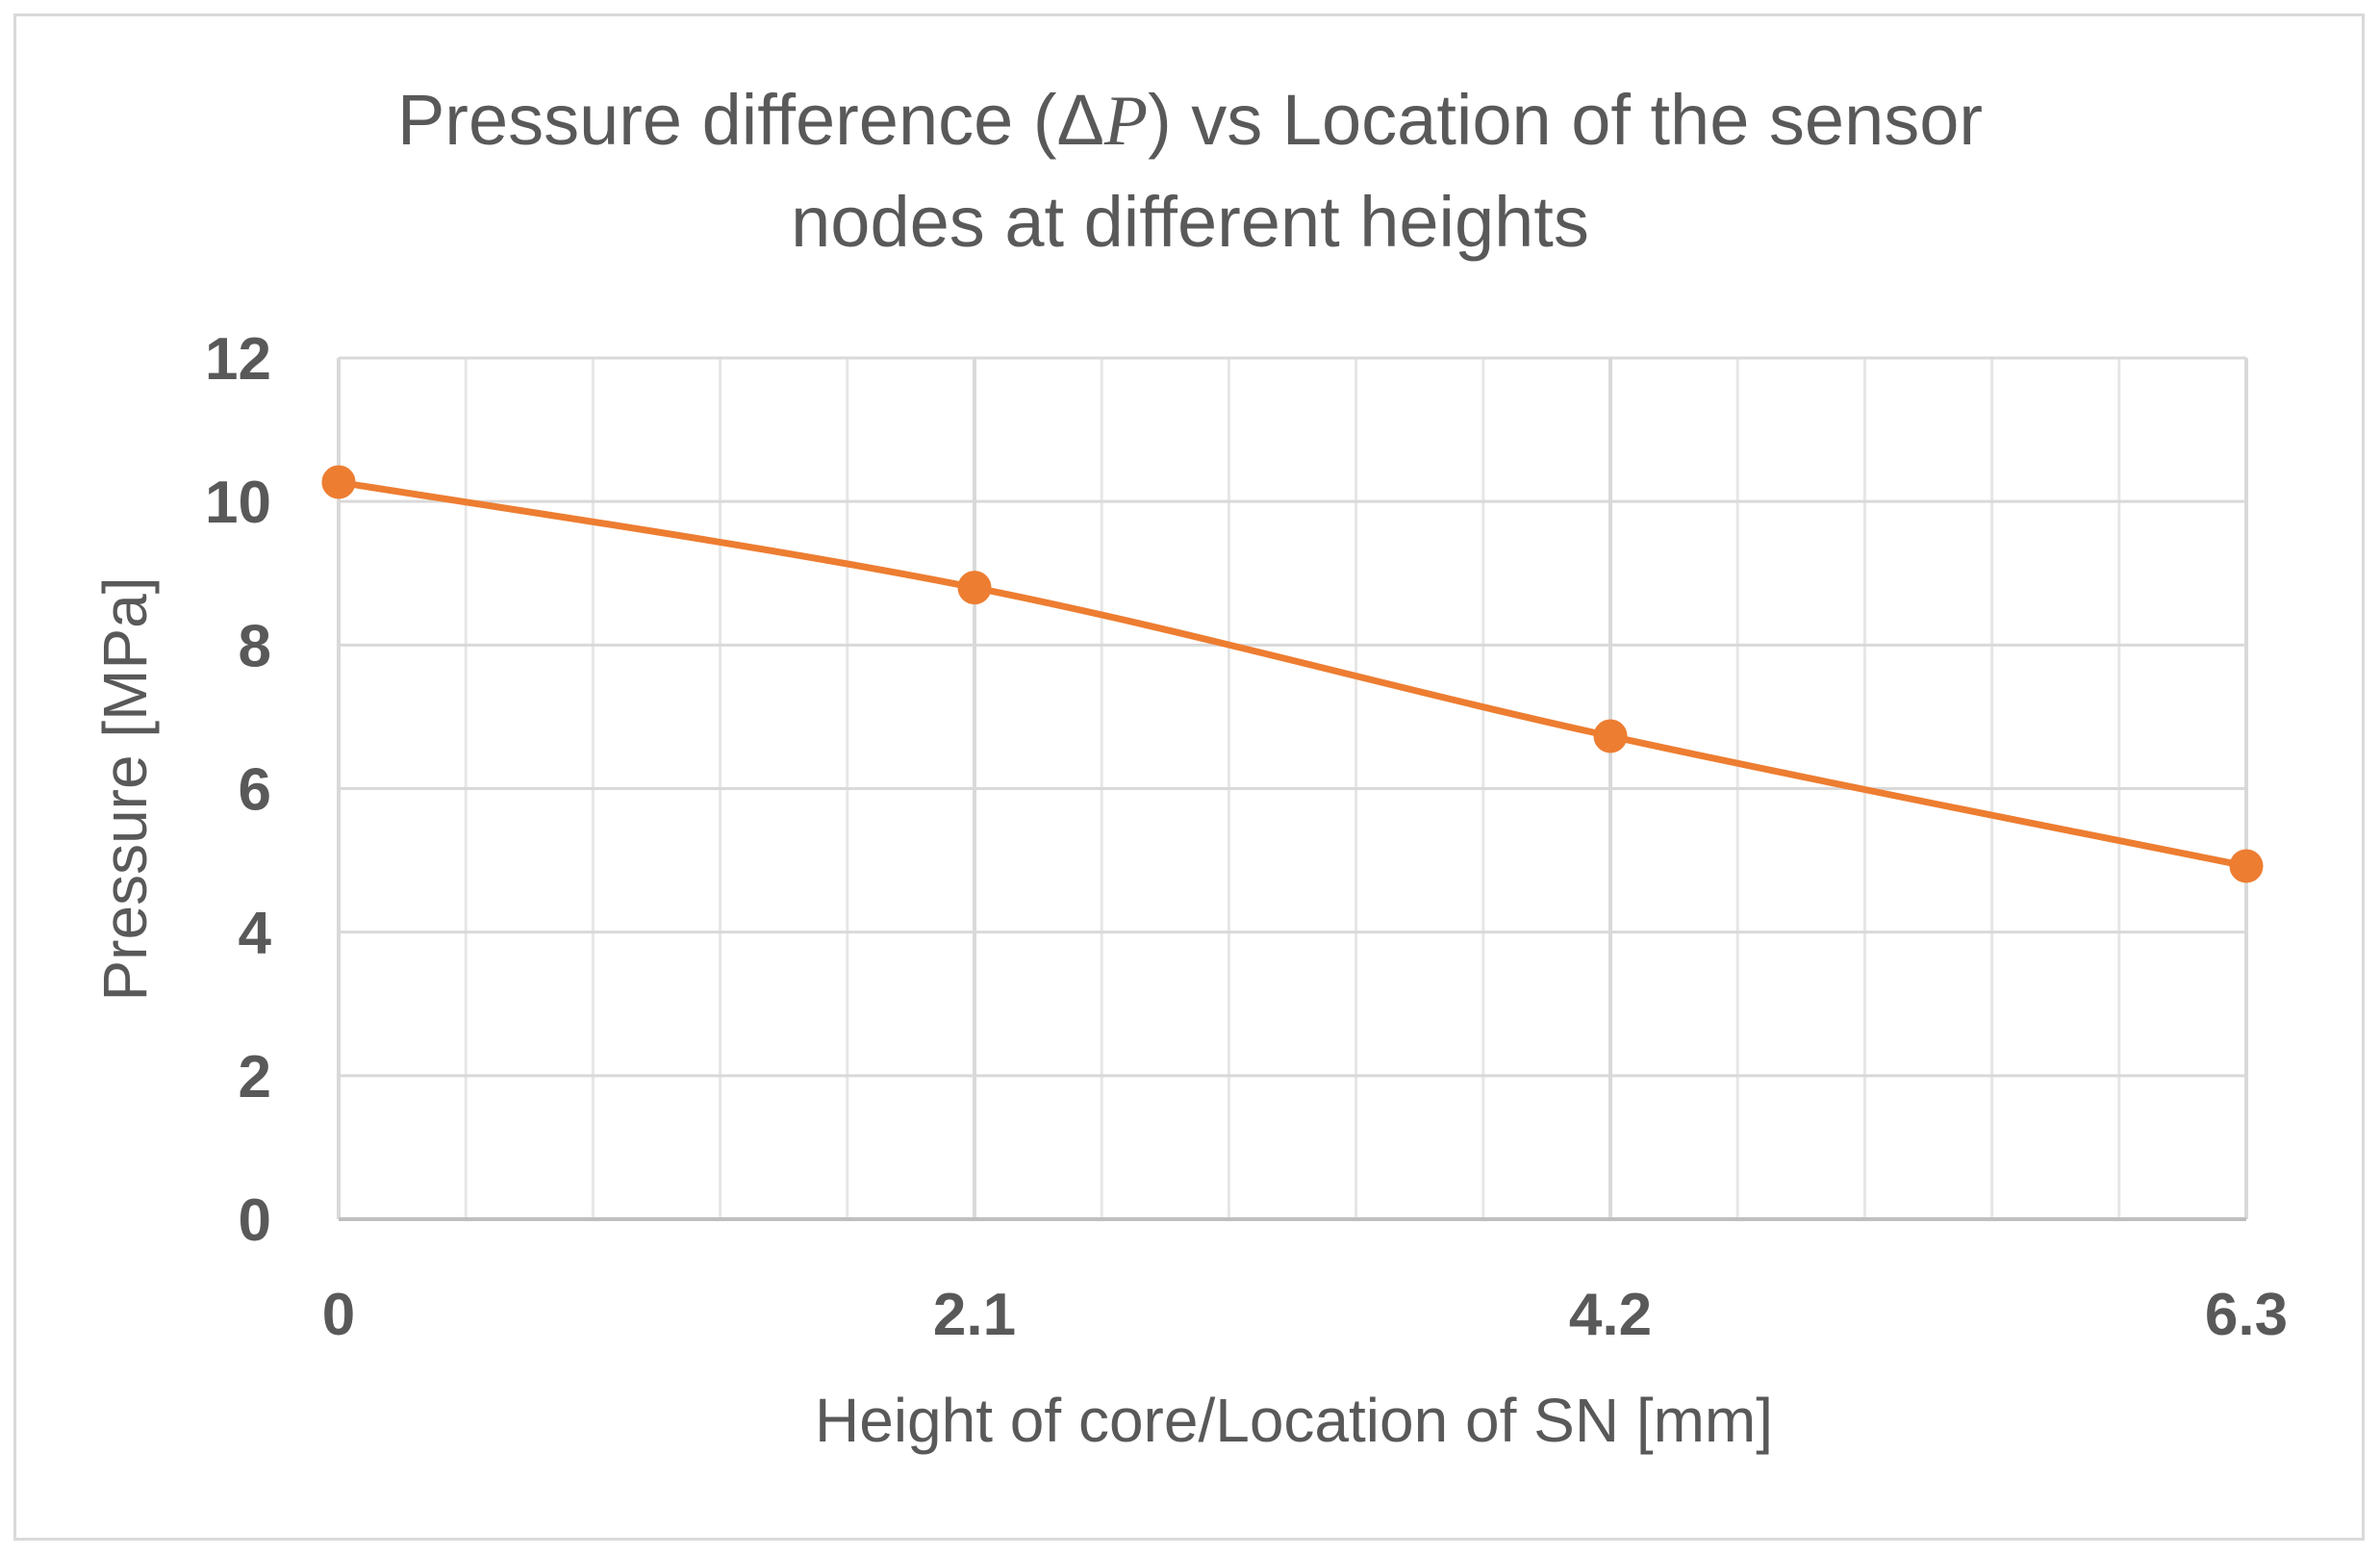 The width and height of the screenshot is (2380, 1556). Describe the element at coordinates (1305, 1315) in the screenshot. I see `x-axis-ticks: 0 2.1 4.2 6.3` at that location.